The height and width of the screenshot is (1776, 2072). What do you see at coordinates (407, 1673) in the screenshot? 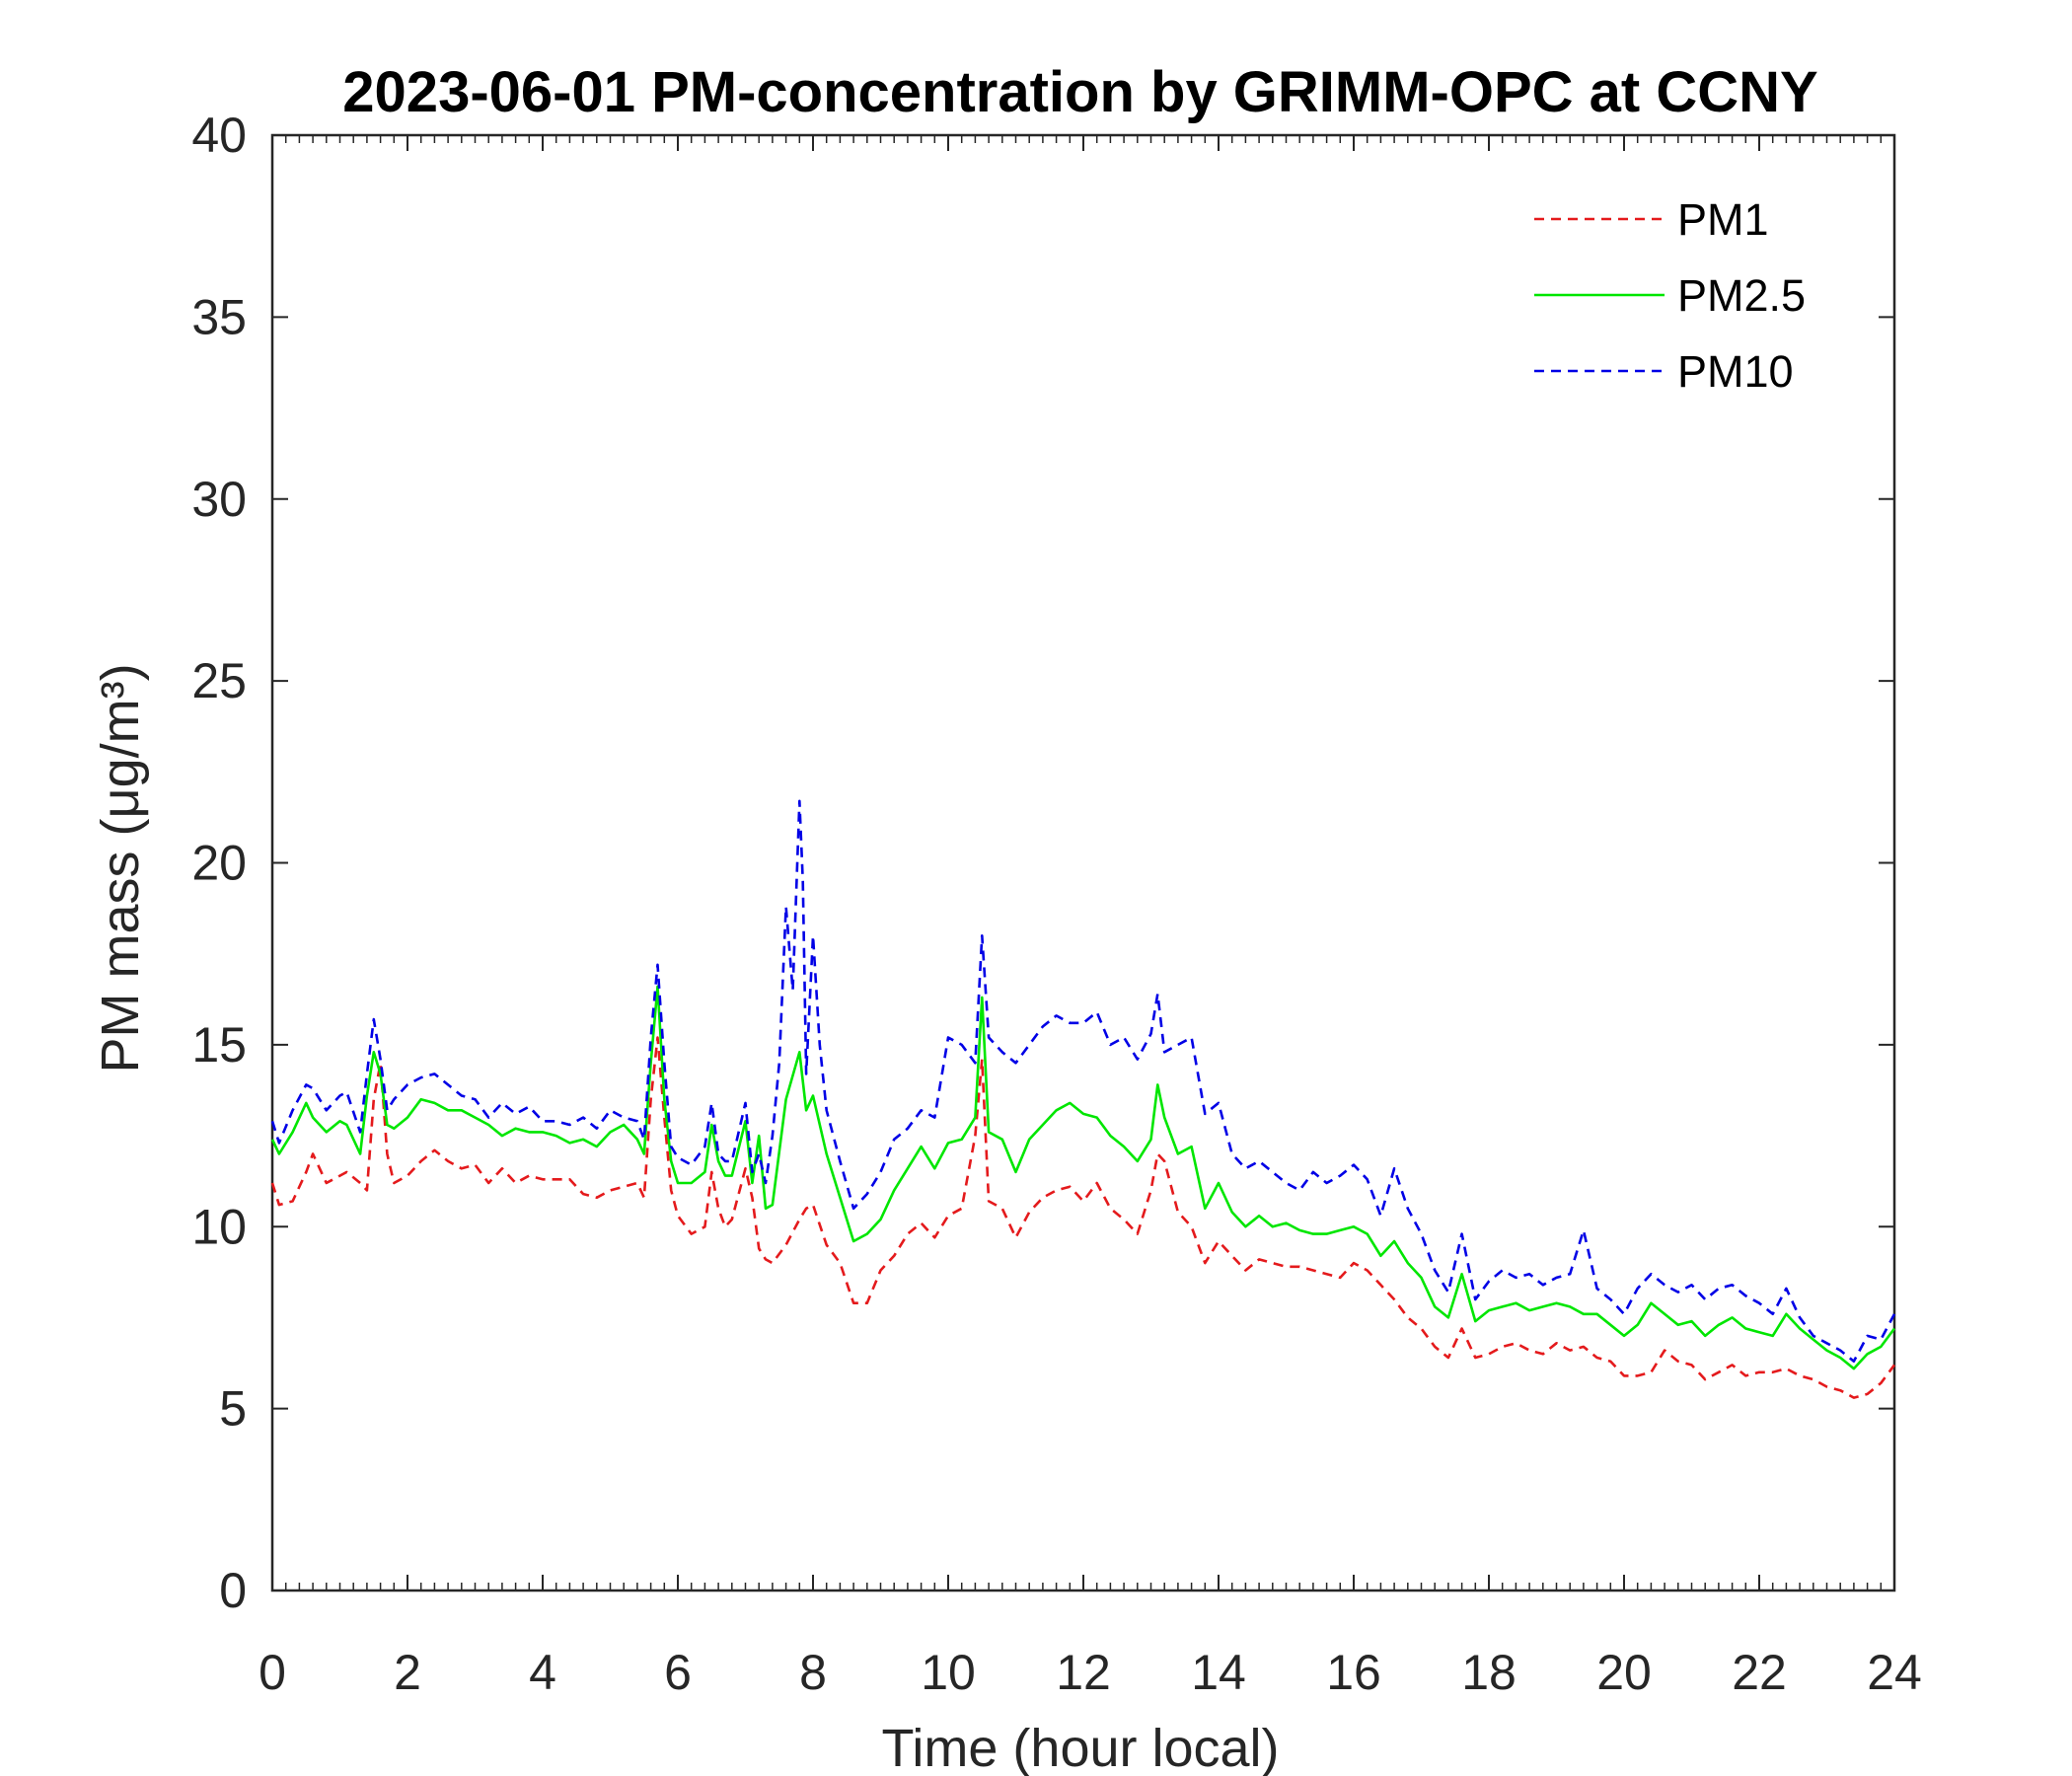
I see `x-tick-label: 2` at bounding box center [407, 1673].